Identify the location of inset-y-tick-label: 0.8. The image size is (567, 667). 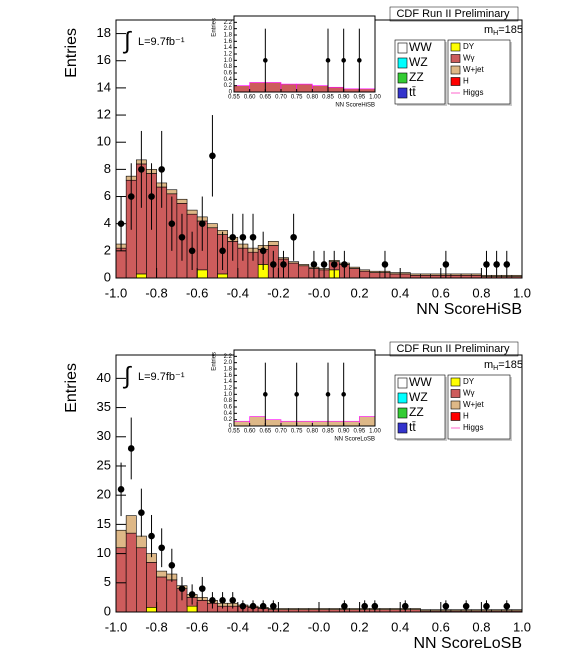
(228, 67).